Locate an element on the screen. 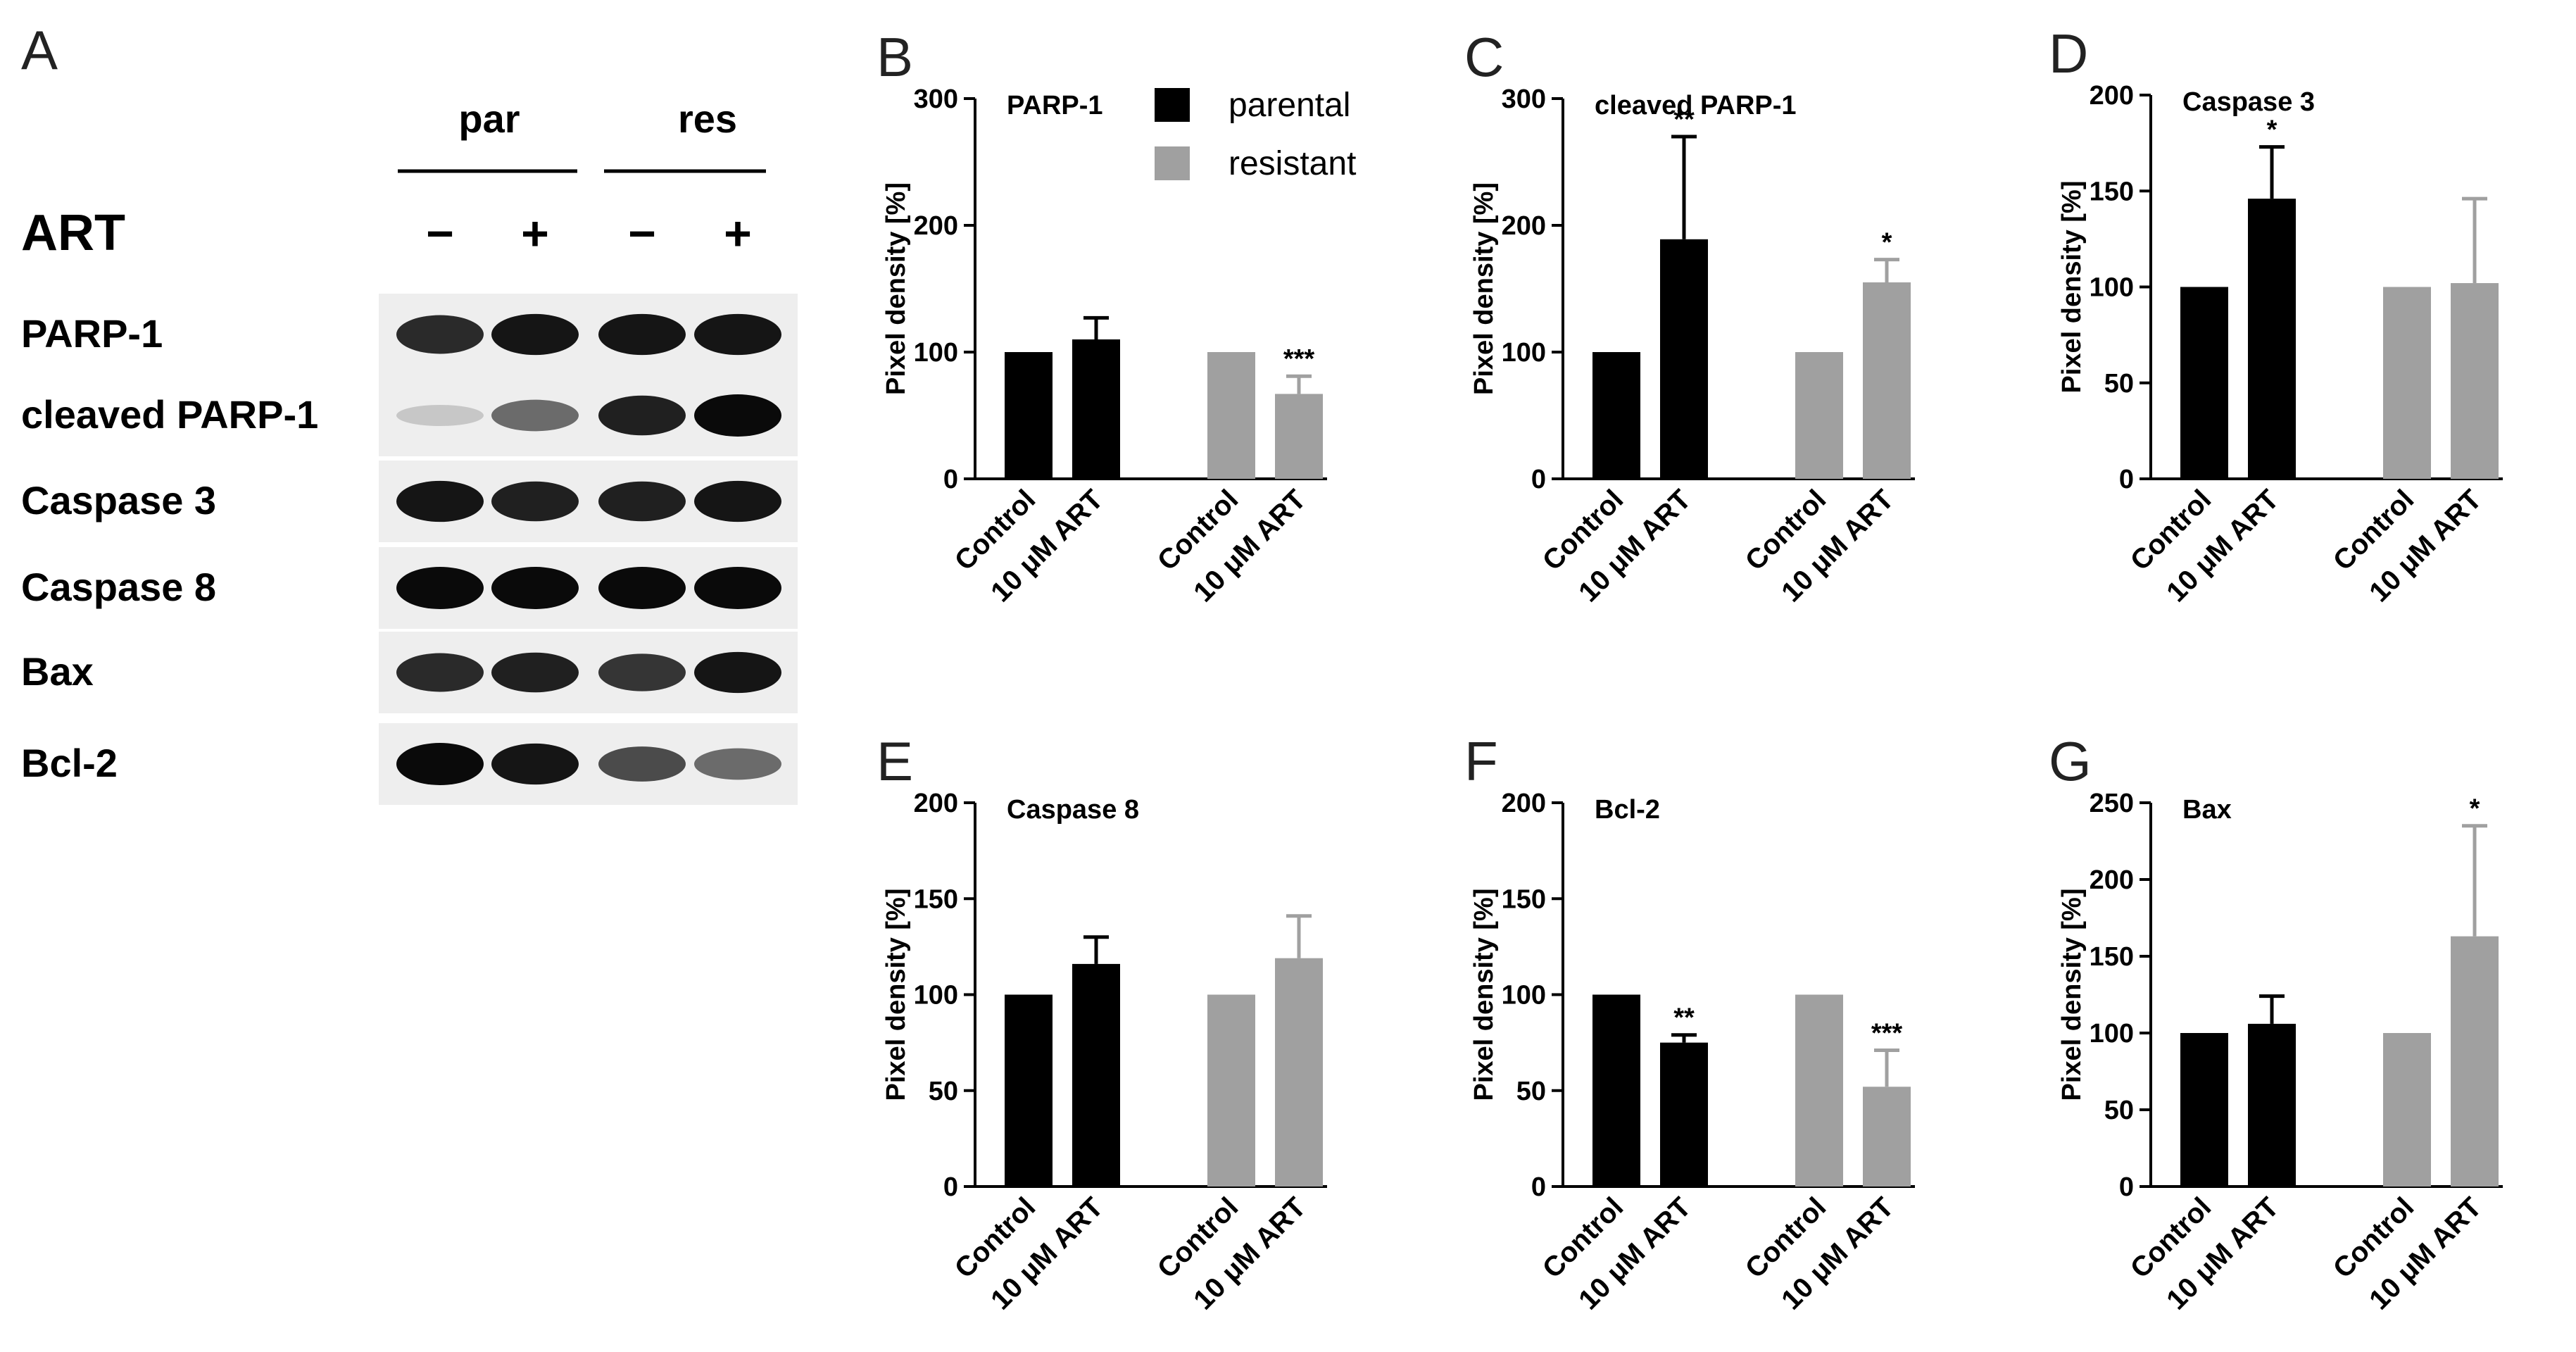 The width and height of the screenshot is (2576, 1352). sign-res-minus: − is located at coordinates (642, 234).